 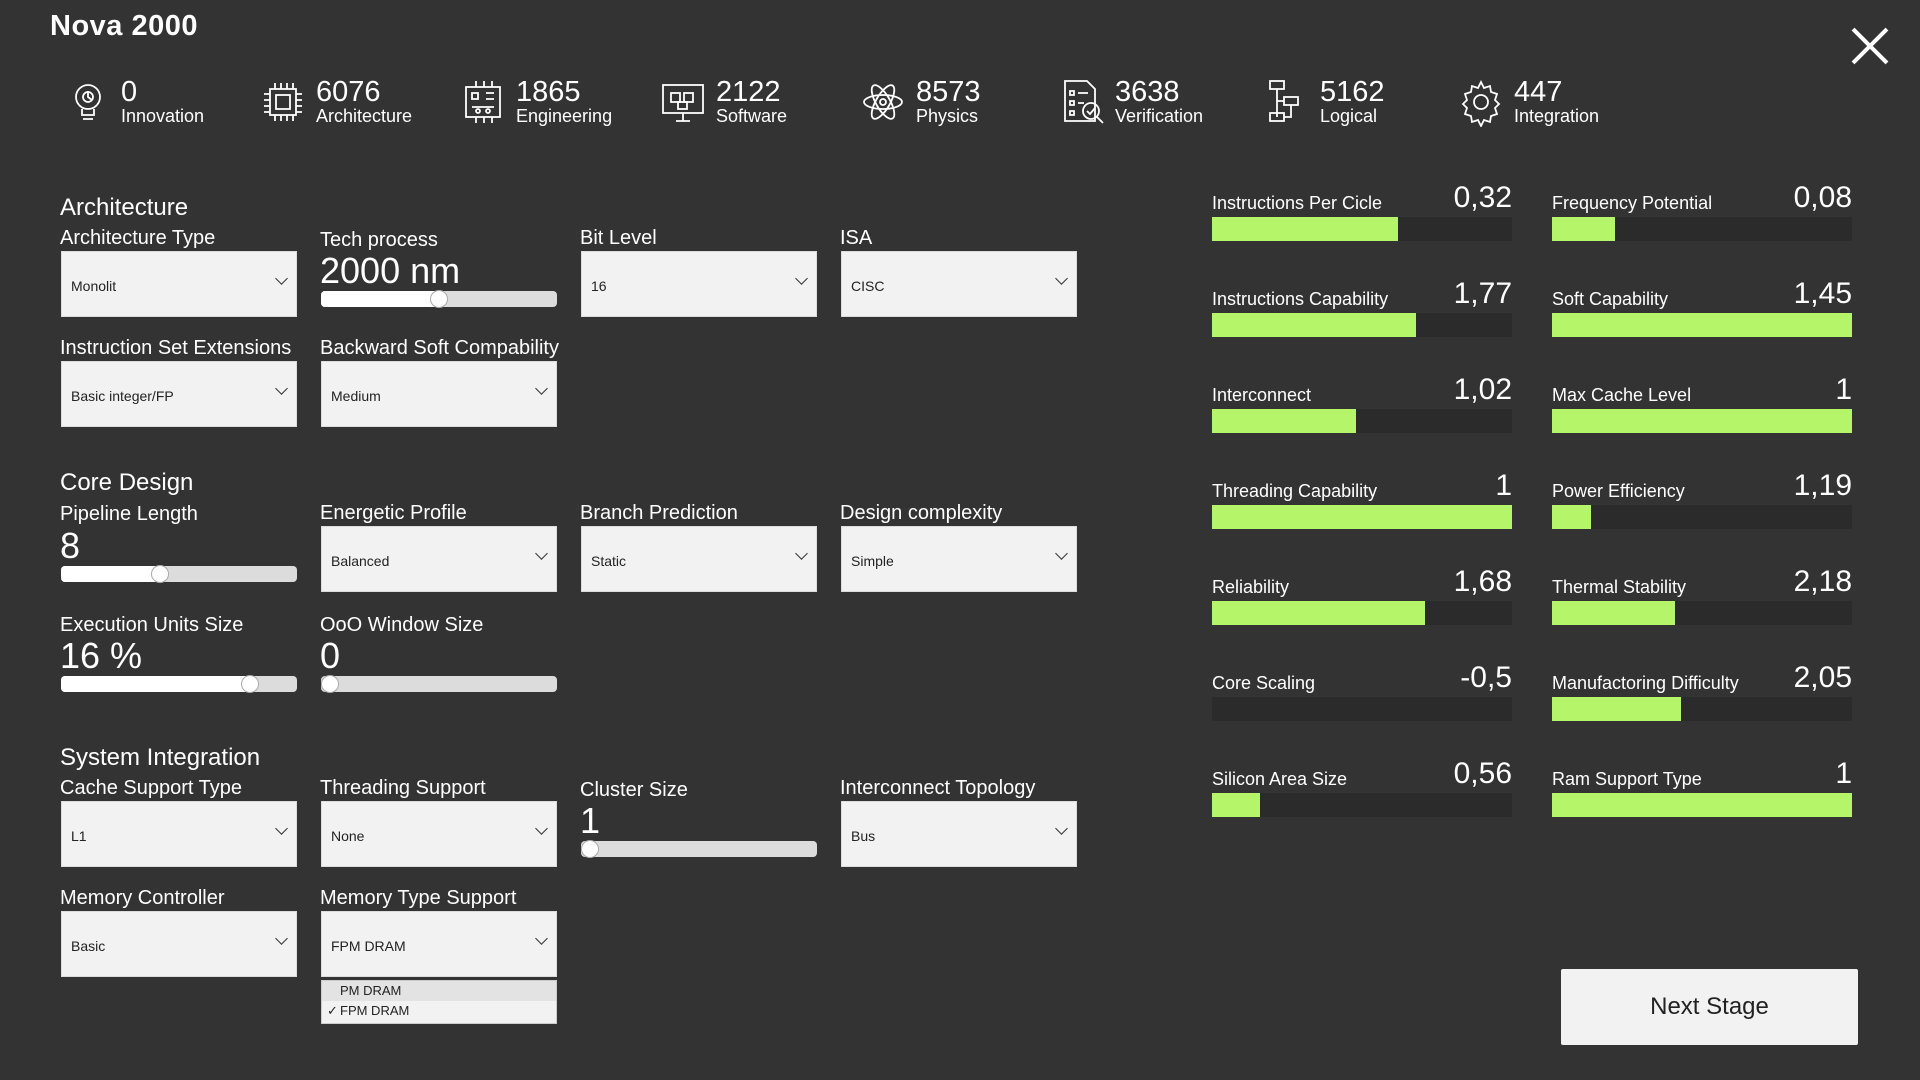 I want to click on stat-label: Frequency Potential, so click(x=1632, y=203).